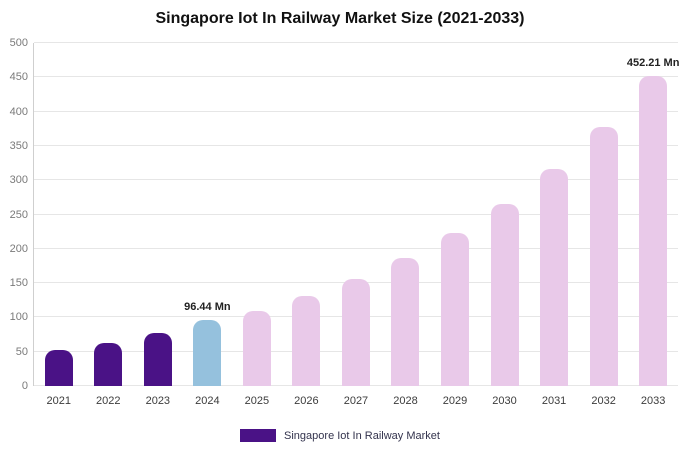 This screenshot has width=680, height=450. What do you see at coordinates (18, 180) in the screenshot?
I see `y-tick-label: 300` at bounding box center [18, 180].